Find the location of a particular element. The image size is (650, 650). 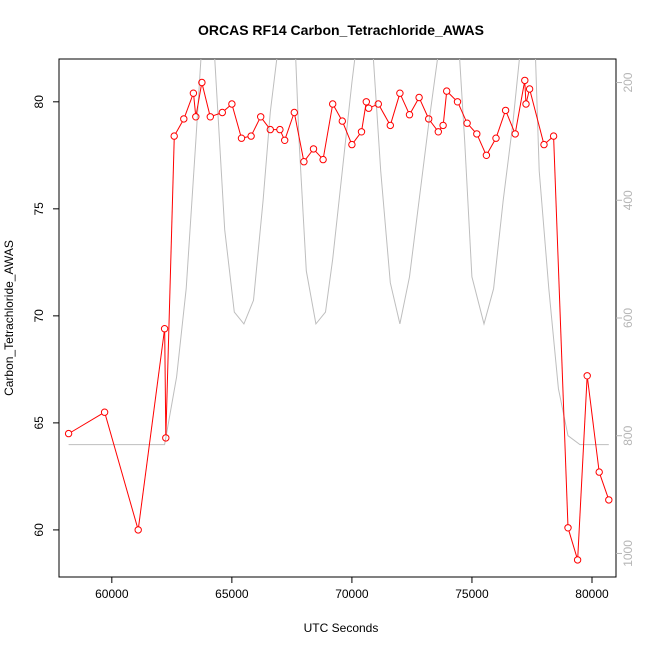

y-tick-label: 65 is located at coordinates (39, 423).